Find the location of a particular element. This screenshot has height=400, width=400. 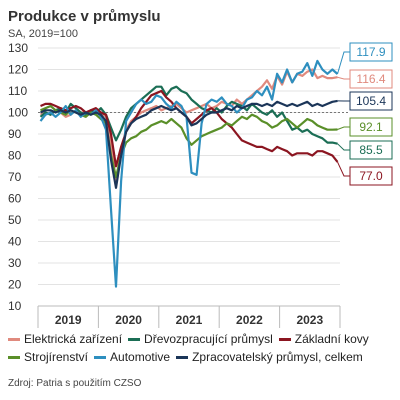

legend-label: Základní kovy is located at coordinates (331, 339).